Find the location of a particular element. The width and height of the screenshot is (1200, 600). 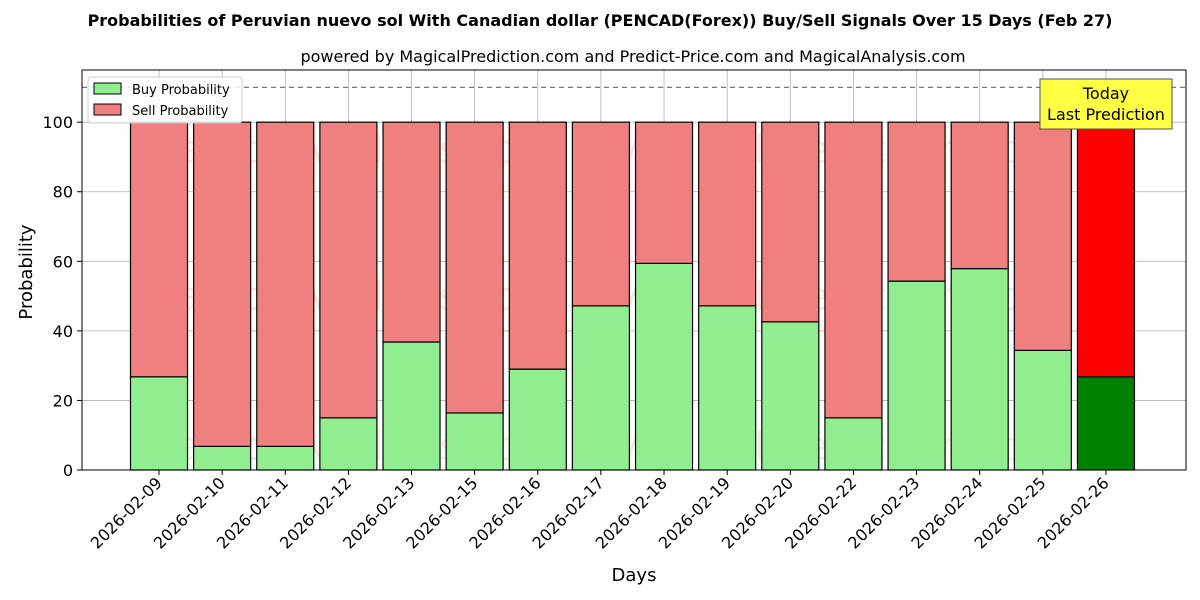

annotation-box is located at coordinates (1106, 104).